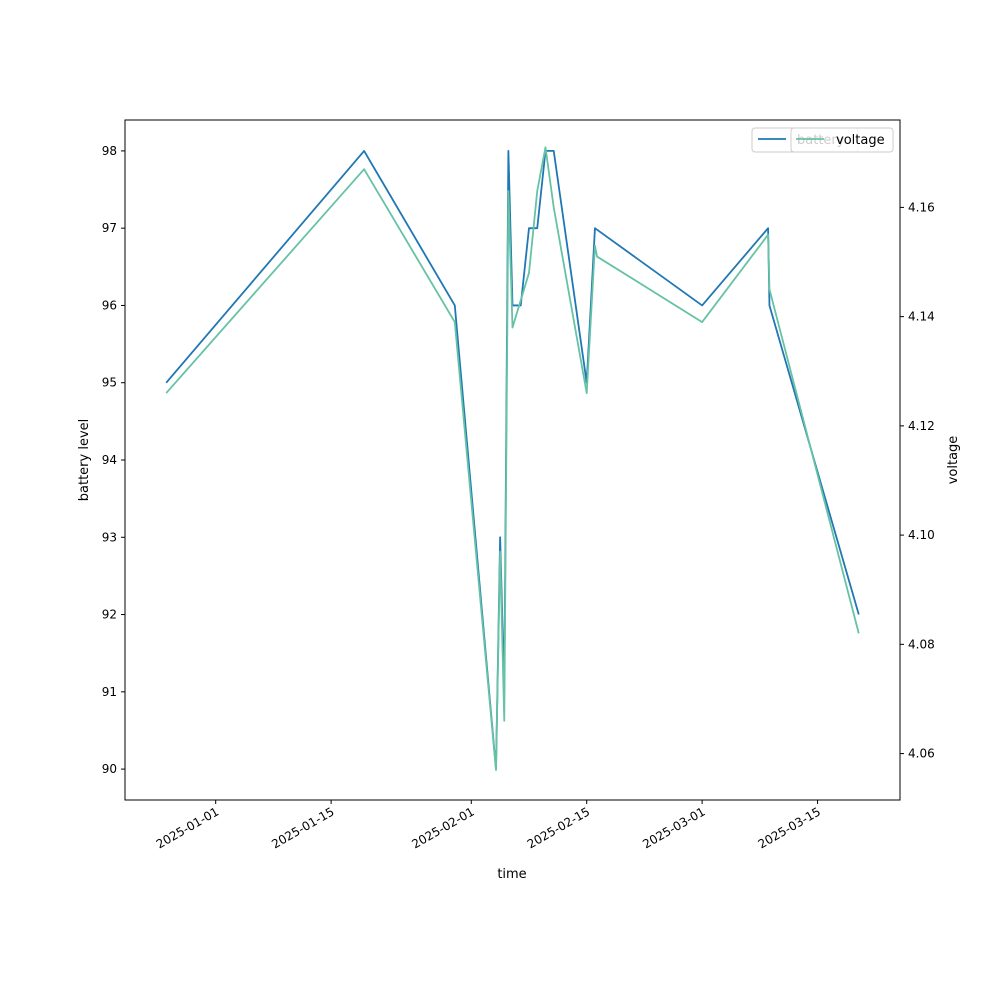 The height and width of the screenshot is (1000, 1000). I want to click on x-tick-label: 2025-03-01, so click(673, 827).